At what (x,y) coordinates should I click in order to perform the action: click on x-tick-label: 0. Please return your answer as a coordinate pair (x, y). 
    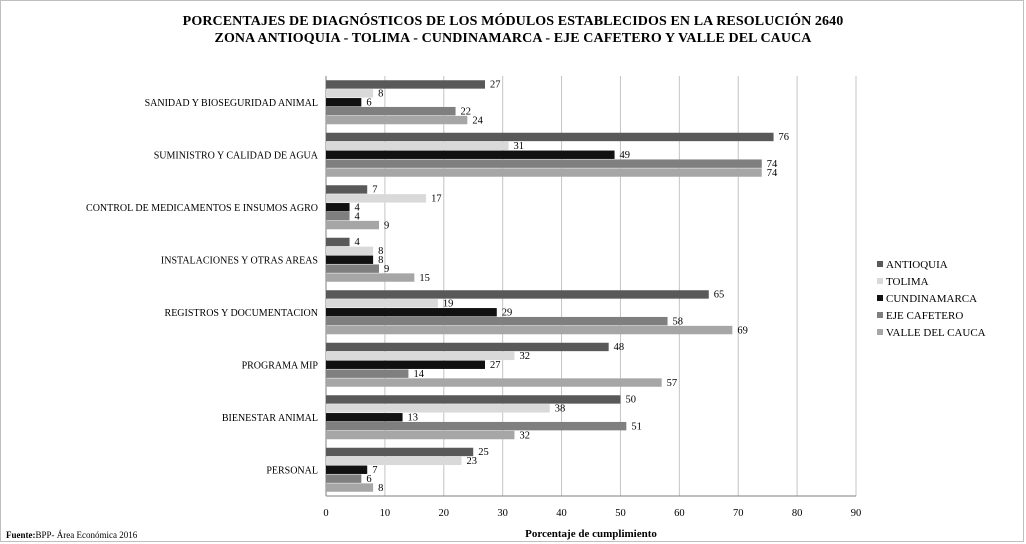
    Looking at the image, I should click on (325, 513).